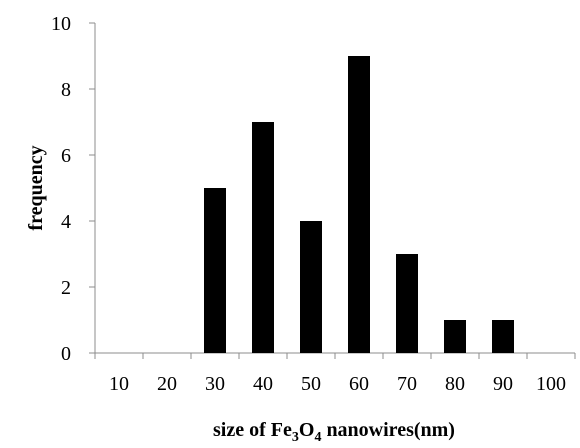 This screenshot has height=448, width=580. I want to click on x-tick-label: 60, so click(359, 384).